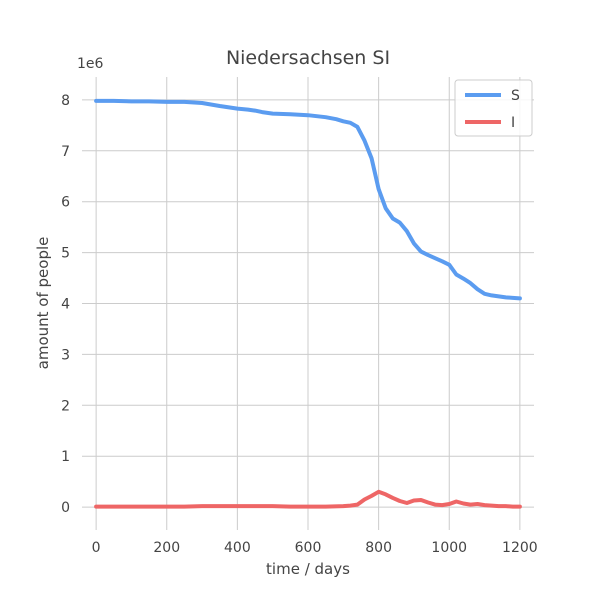  Describe the element at coordinates (449, 548) in the screenshot. I see `x-tick-label: 1000` at that location.